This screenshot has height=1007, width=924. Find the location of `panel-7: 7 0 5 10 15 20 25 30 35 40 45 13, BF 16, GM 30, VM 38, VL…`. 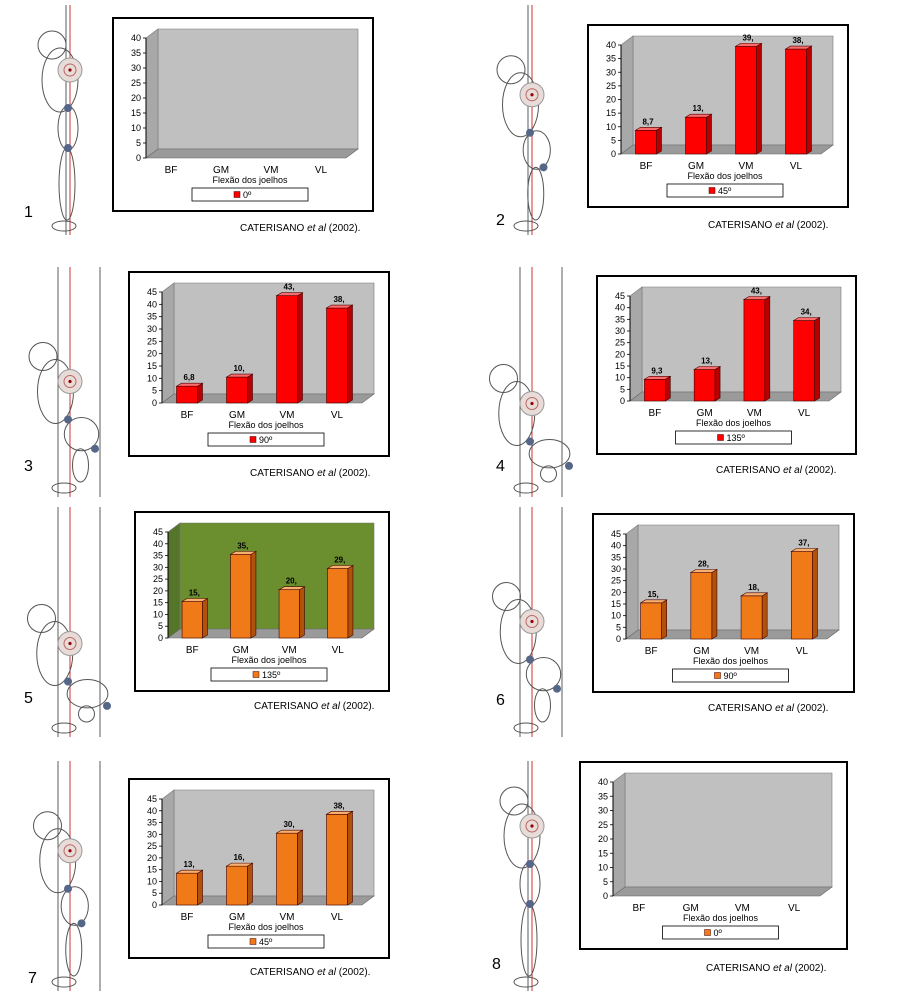

panel-7: 7 0 5 10 15 20 25 30 35 40 45 13, BF 16, GM 30, VM 38, VL… is located at coordinates (231, 881).